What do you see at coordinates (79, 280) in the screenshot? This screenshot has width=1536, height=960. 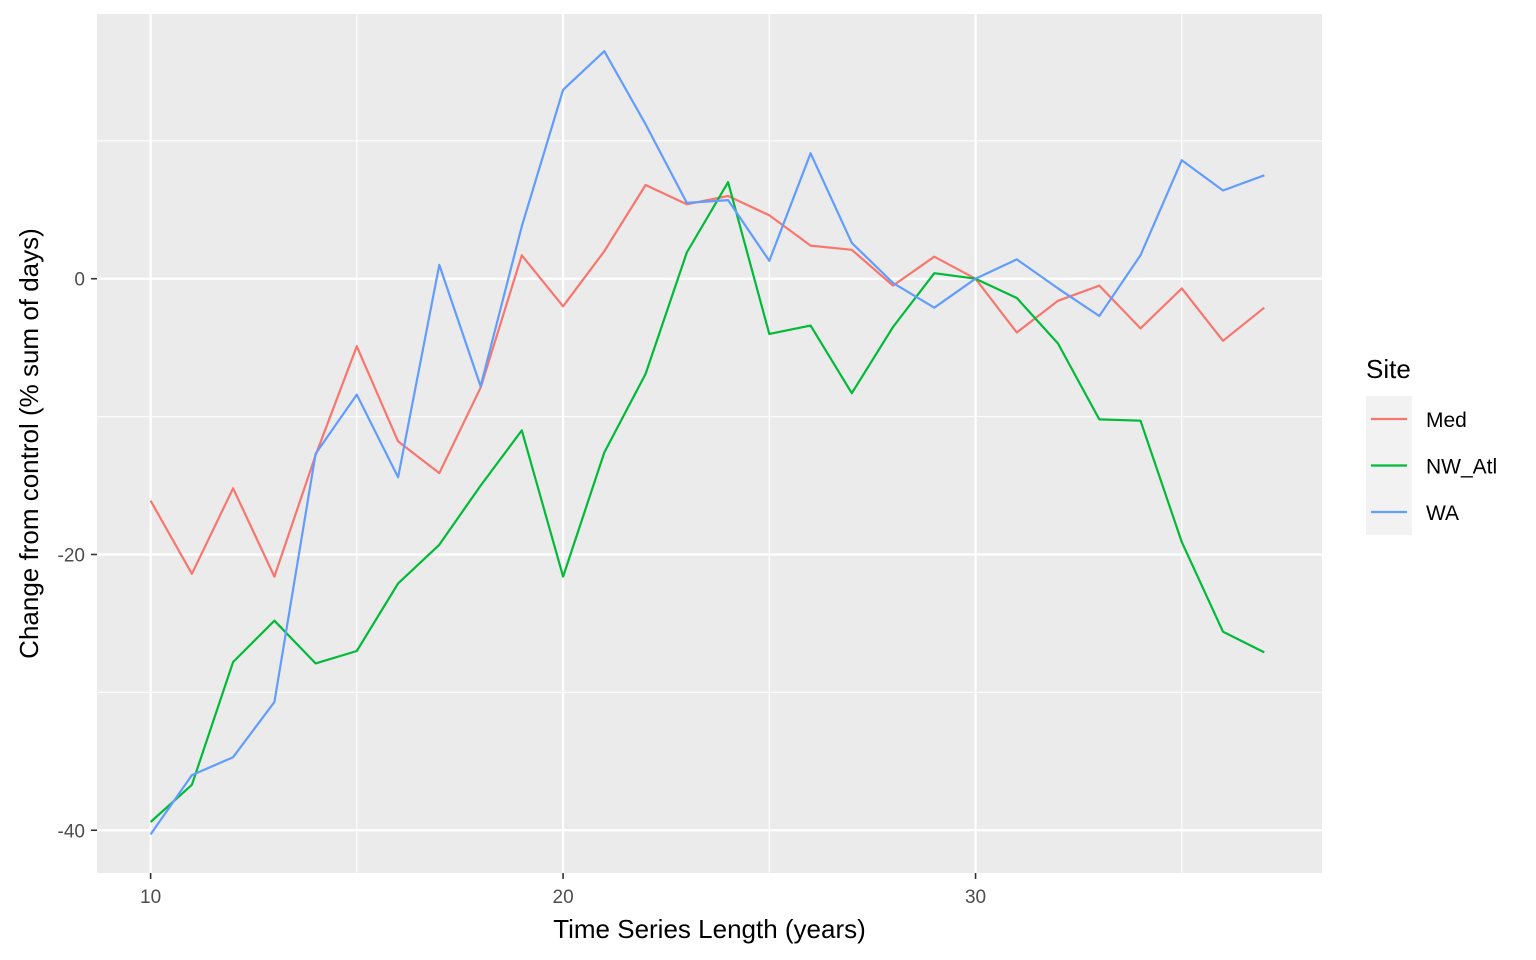 I see `y-tick-label: 0` at bounding box center [79, 280].